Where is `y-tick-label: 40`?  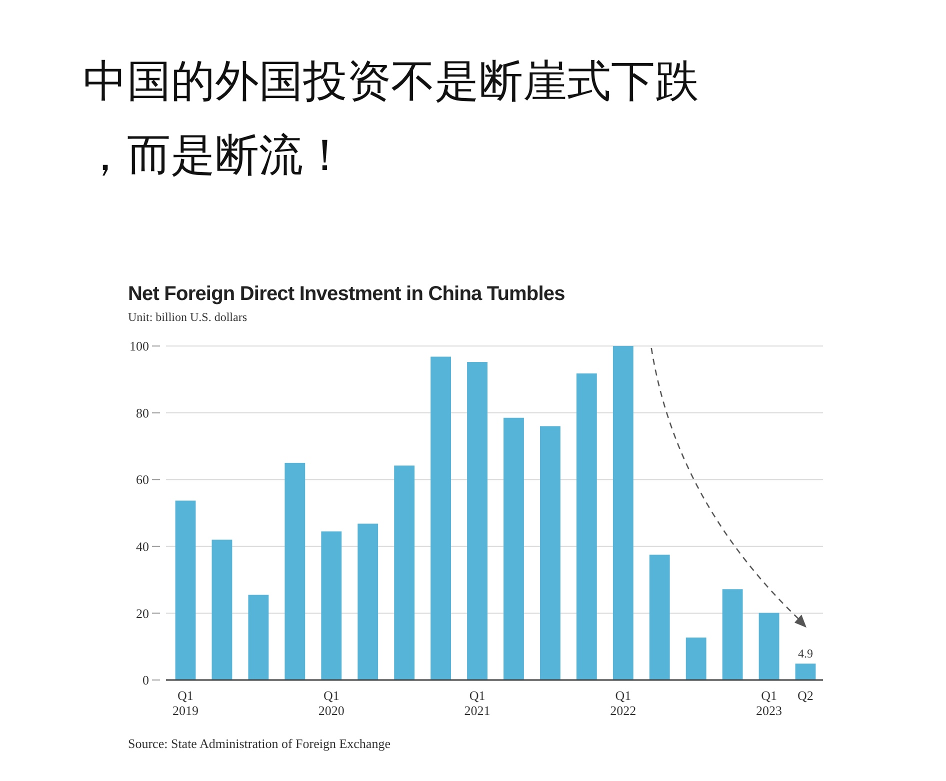 y-tick-label: 40 is located at coordinates (142, 546).